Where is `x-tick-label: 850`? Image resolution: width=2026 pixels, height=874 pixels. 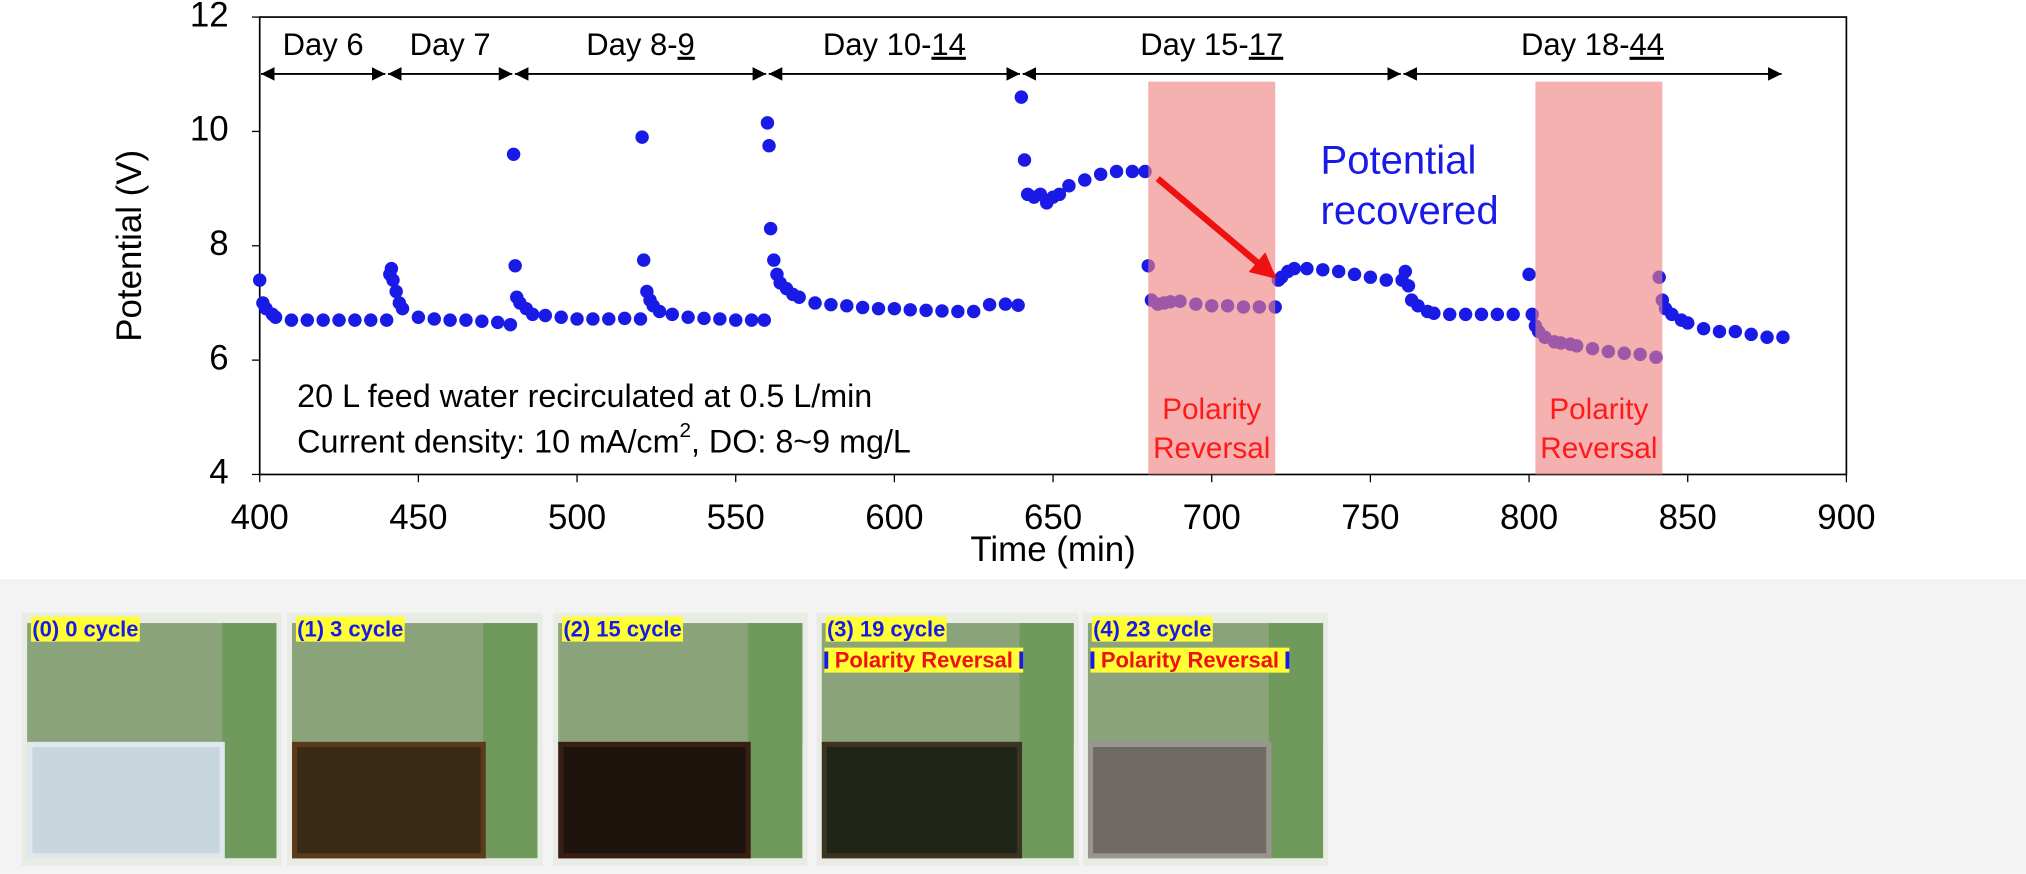
x-tick-label: 850 is located at coordinates (1688, 517).